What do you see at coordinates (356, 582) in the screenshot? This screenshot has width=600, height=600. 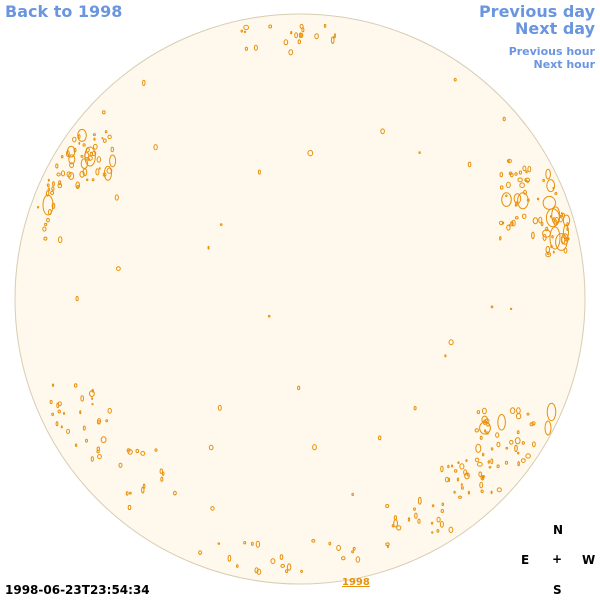 I see `year-link: 1998` at bounding box center [356, 582].